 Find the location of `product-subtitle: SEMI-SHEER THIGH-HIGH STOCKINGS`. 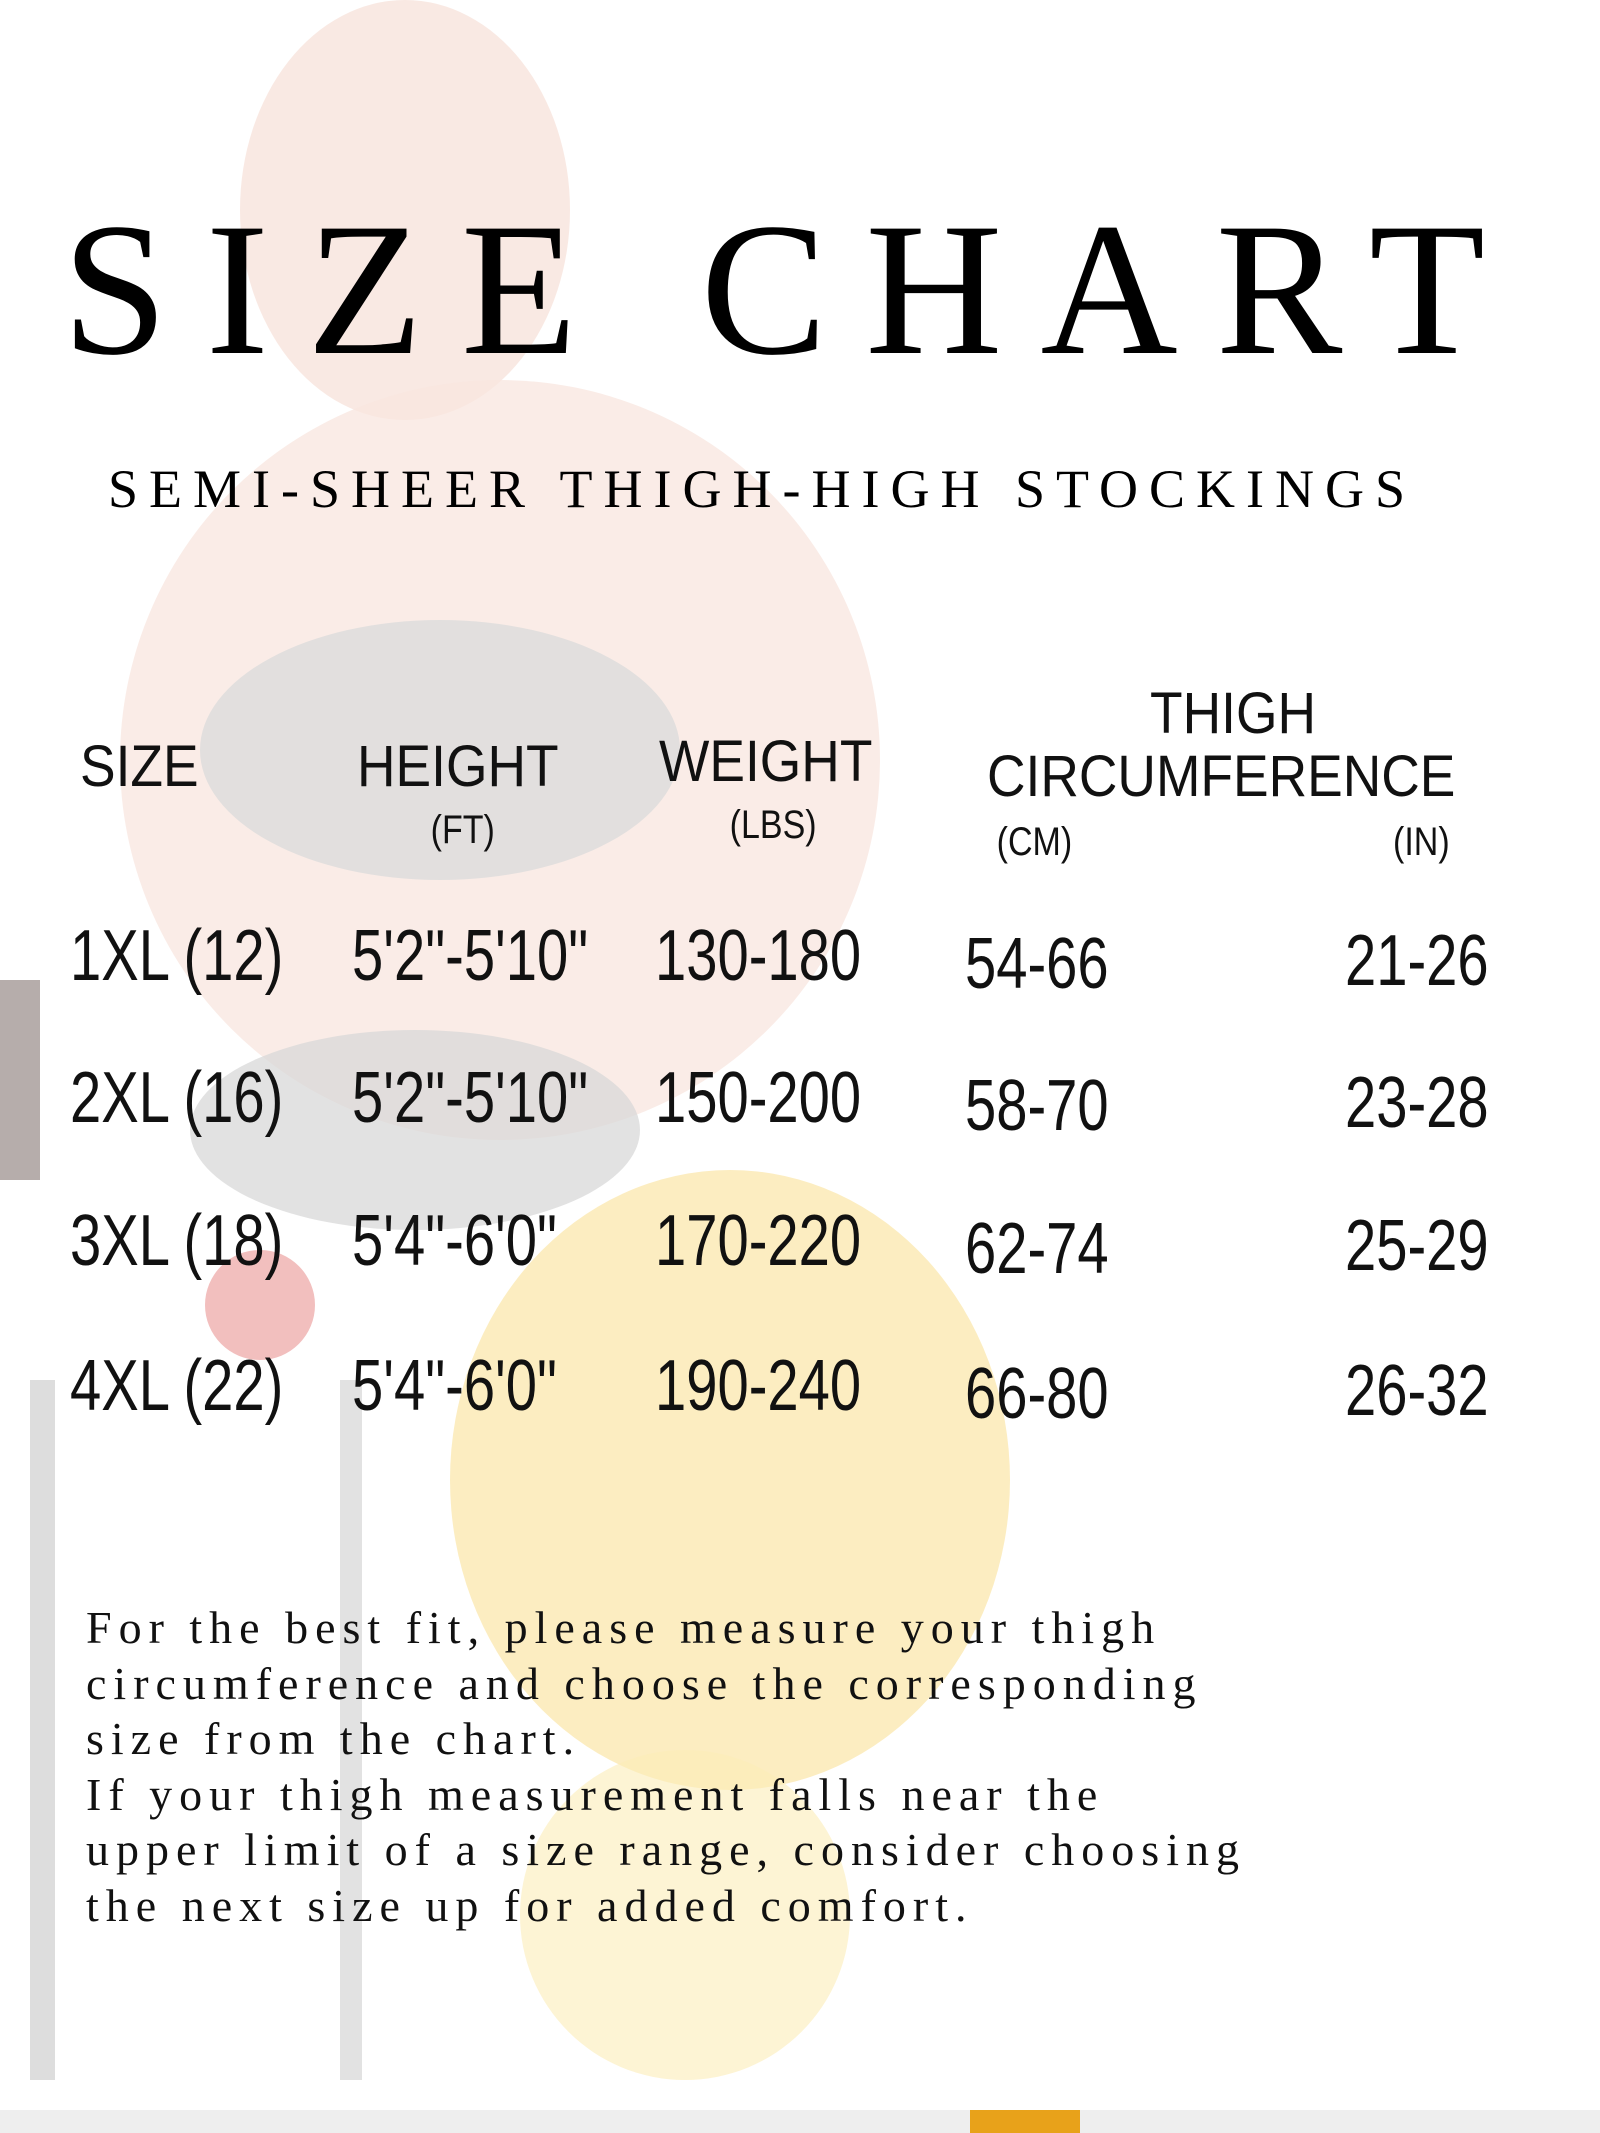

product-subtitle: SEMI-SHEER THIGH-HIGH STOCKINGS is located at coordinates (762, 489).